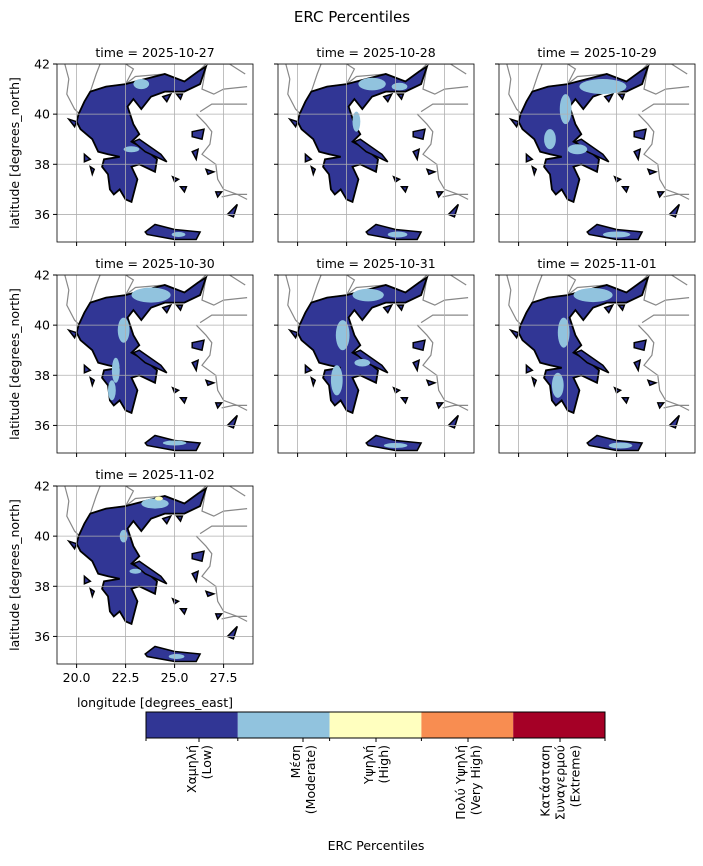  I want to click on panel-title: time = 2025-10-29, so click(596, 52).